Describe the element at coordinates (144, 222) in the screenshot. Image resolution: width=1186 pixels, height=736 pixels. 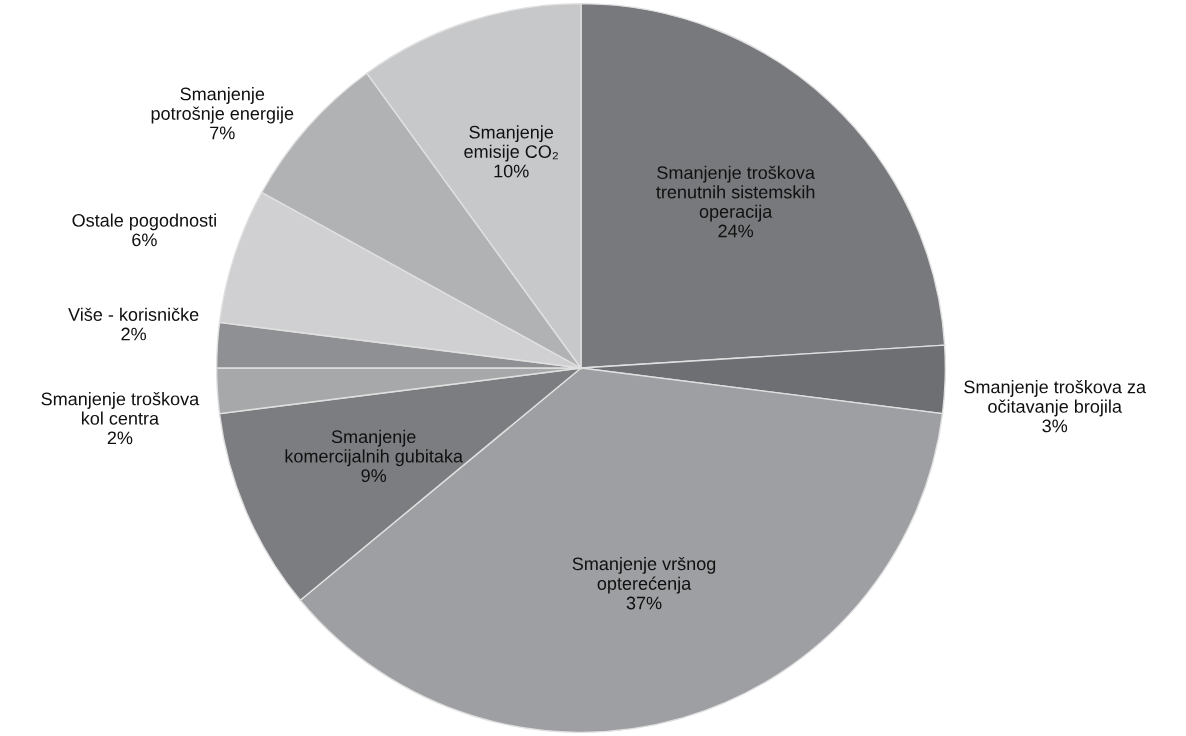
I see `slice-label: Ostale pogodnosti` at that location.